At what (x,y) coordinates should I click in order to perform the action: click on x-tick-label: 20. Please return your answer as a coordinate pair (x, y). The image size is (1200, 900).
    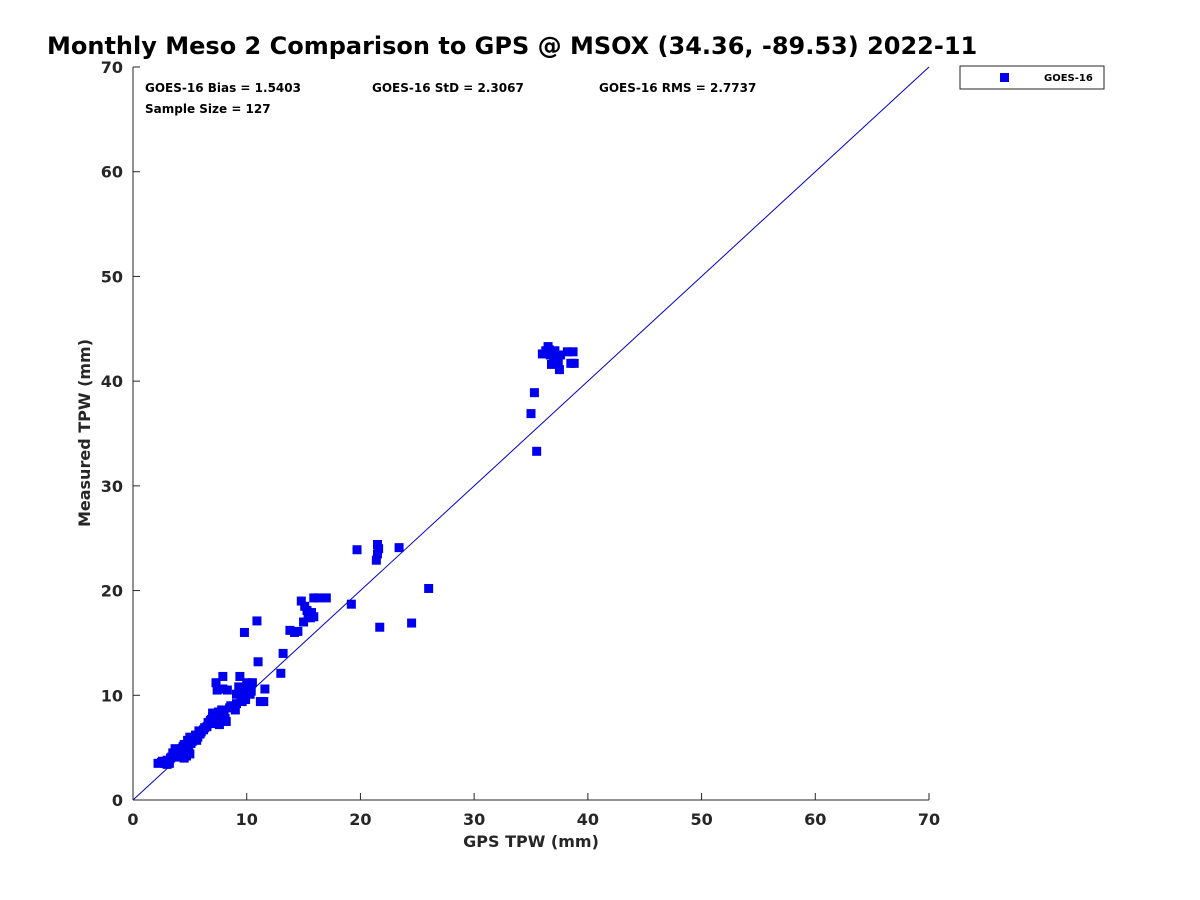
    Looking at the image, I should click on (360, 819).